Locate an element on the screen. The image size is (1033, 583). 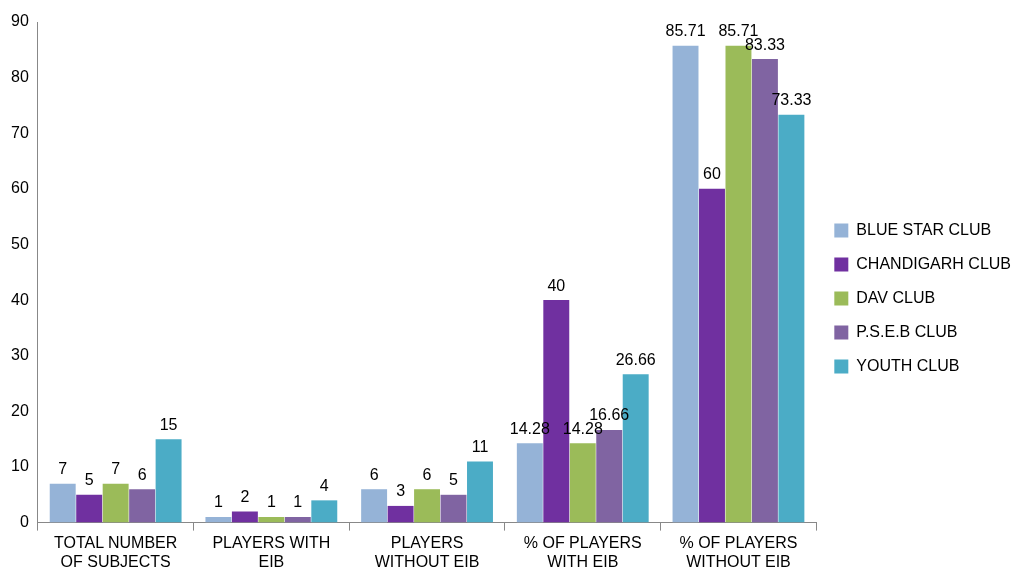
legend-label: P.S.E.B CLUB is located at coordinates (907, 331).